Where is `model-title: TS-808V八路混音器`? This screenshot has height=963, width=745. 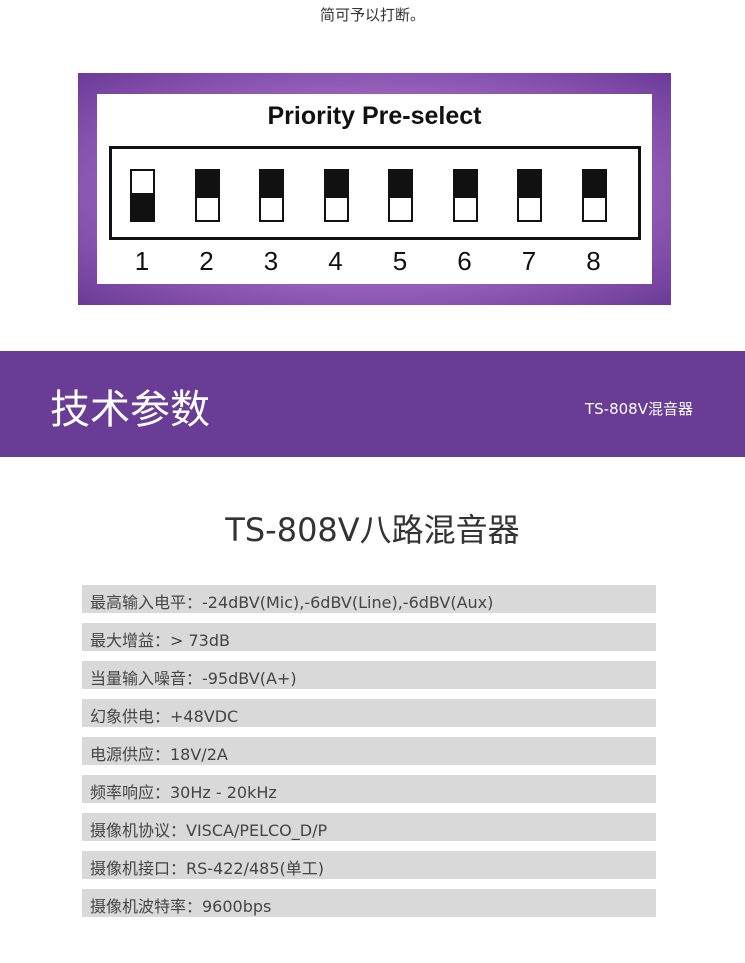
model-title: TS-808V八路混音器 is located at coordinates (372, 530).